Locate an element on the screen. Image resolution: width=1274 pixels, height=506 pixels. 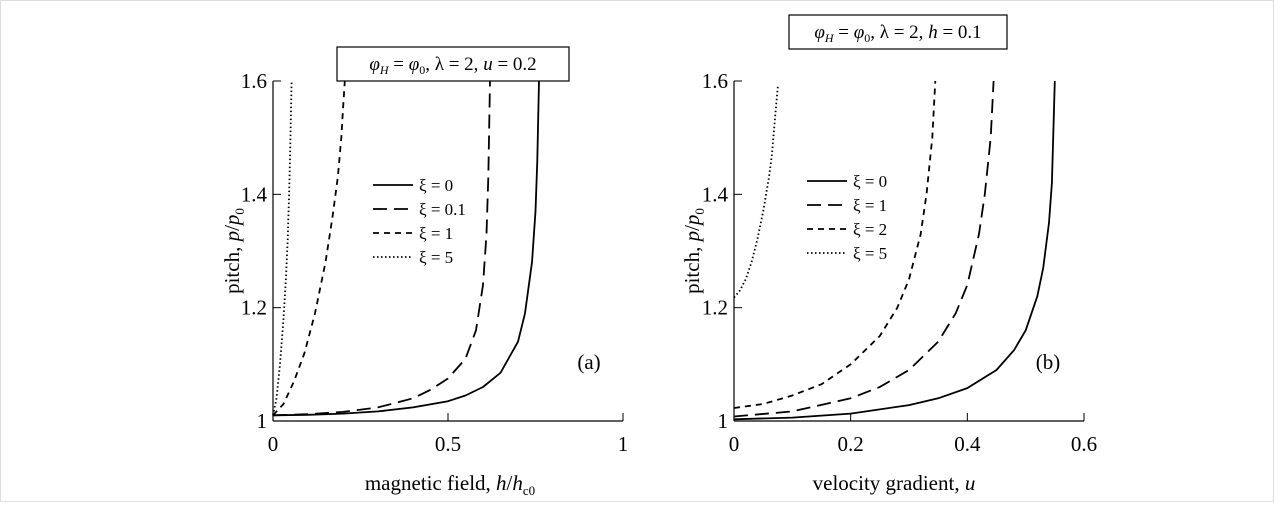
panel-a-title: φH = φ0, λ = 2, u = 0.2 is located at coordinates (452, 65).